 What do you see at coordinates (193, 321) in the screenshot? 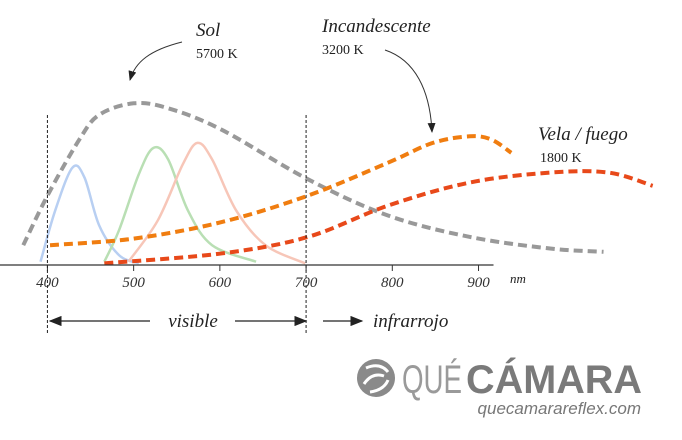
I see `region-label: visible` at bounding box center [193, 321].